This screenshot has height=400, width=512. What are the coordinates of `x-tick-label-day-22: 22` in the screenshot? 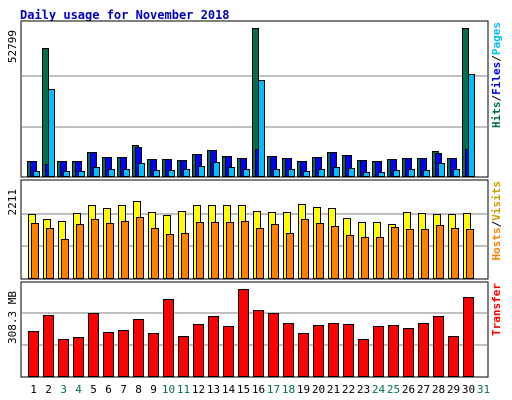 It's located at (348, 389).